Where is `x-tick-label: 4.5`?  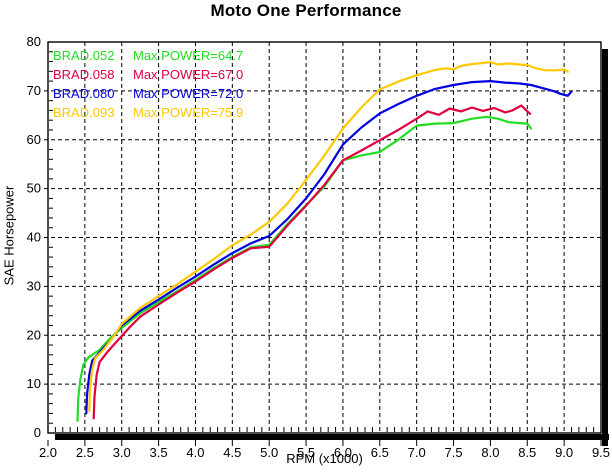 x-tick-label: 4.5 is located at coordinates (232, 452).